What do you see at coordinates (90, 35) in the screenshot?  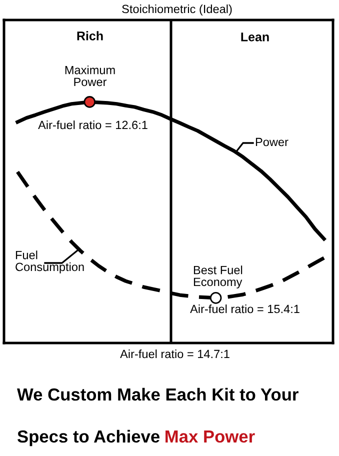 I see `text: Rich` at bounding box center [90, 35].